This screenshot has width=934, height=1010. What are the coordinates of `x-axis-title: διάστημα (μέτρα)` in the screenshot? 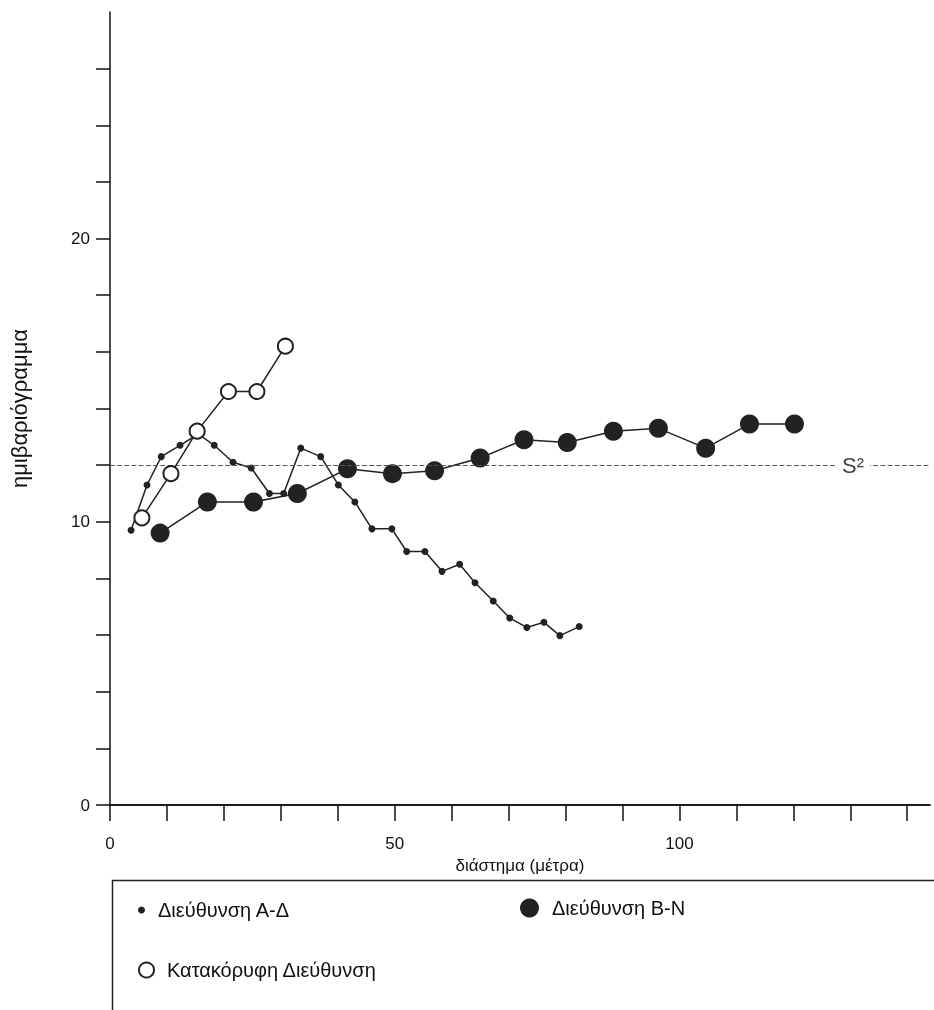 It's located at (520, 865).